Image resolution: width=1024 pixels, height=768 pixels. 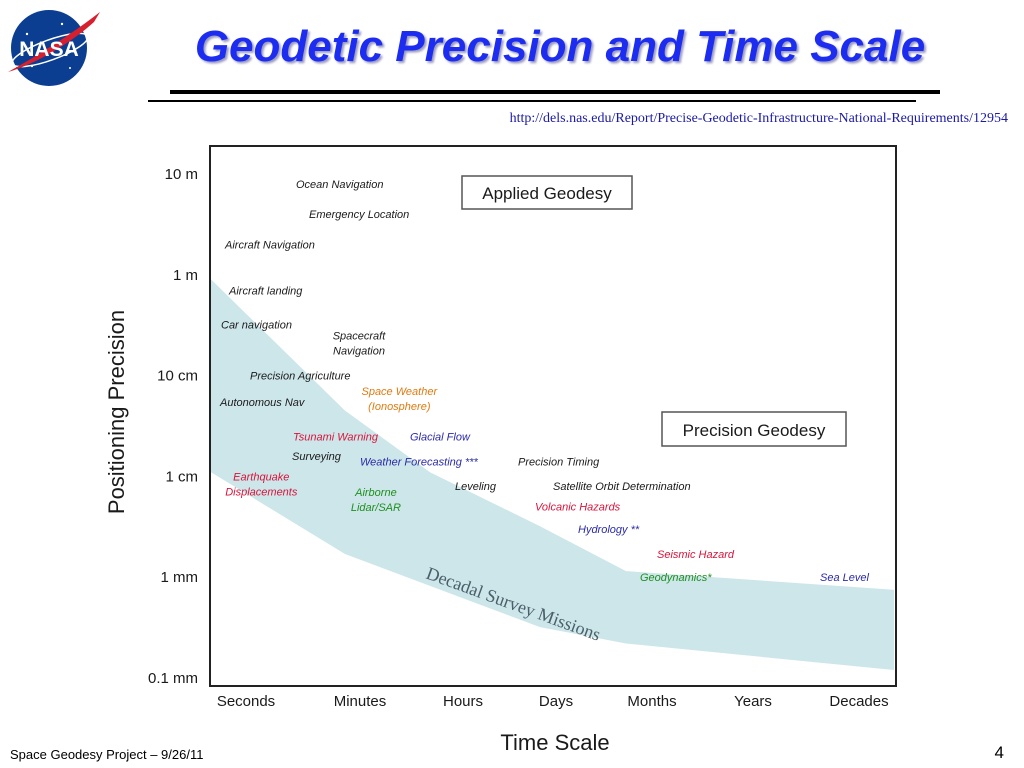 I want to click on x-tick-label: Decades, so click(x=858, y=701).